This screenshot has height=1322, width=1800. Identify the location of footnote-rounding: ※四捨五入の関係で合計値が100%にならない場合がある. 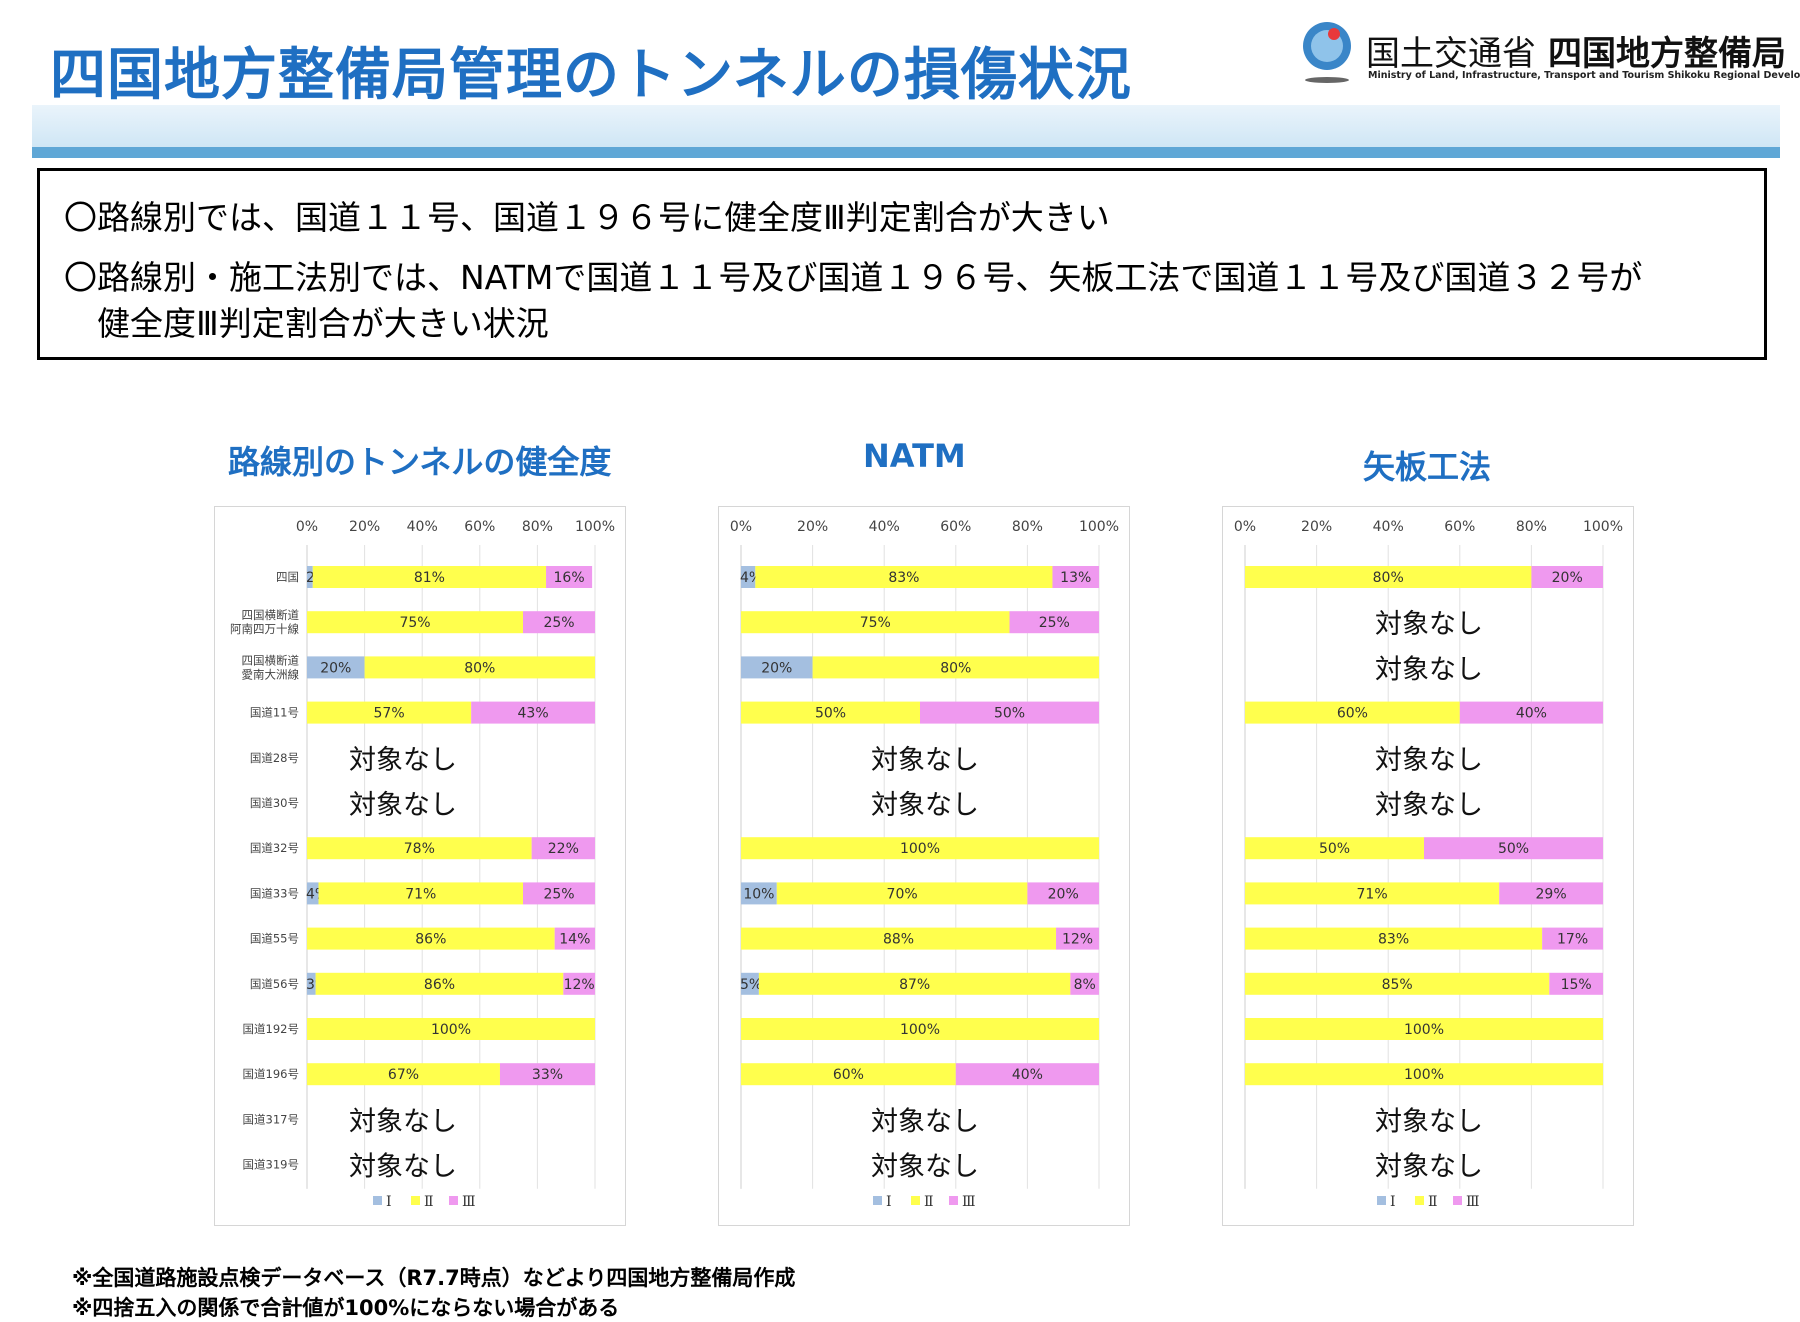
(346, 1308).